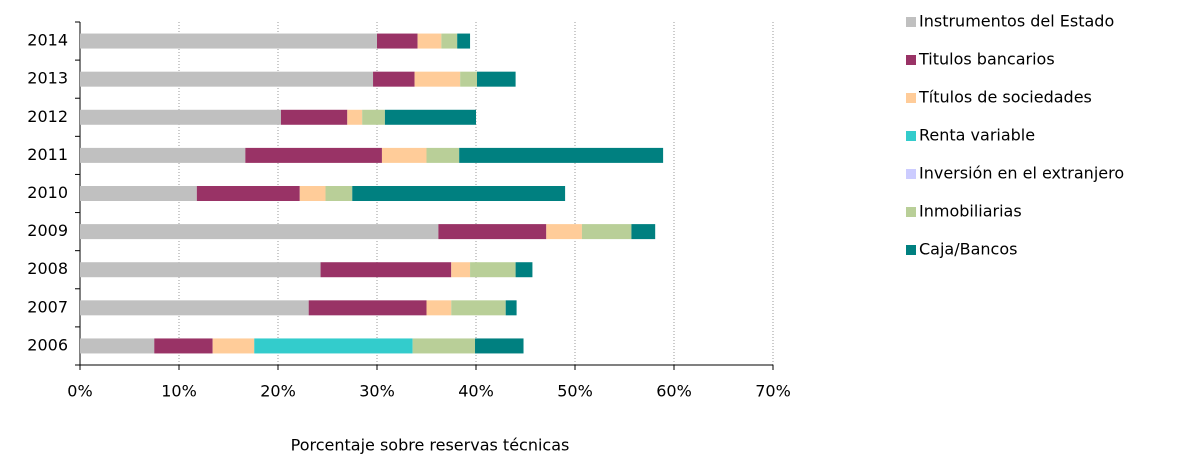 This screenshot has width=1178, height=456. I want to click on x-tick-label: 60%, so click(674, 391).